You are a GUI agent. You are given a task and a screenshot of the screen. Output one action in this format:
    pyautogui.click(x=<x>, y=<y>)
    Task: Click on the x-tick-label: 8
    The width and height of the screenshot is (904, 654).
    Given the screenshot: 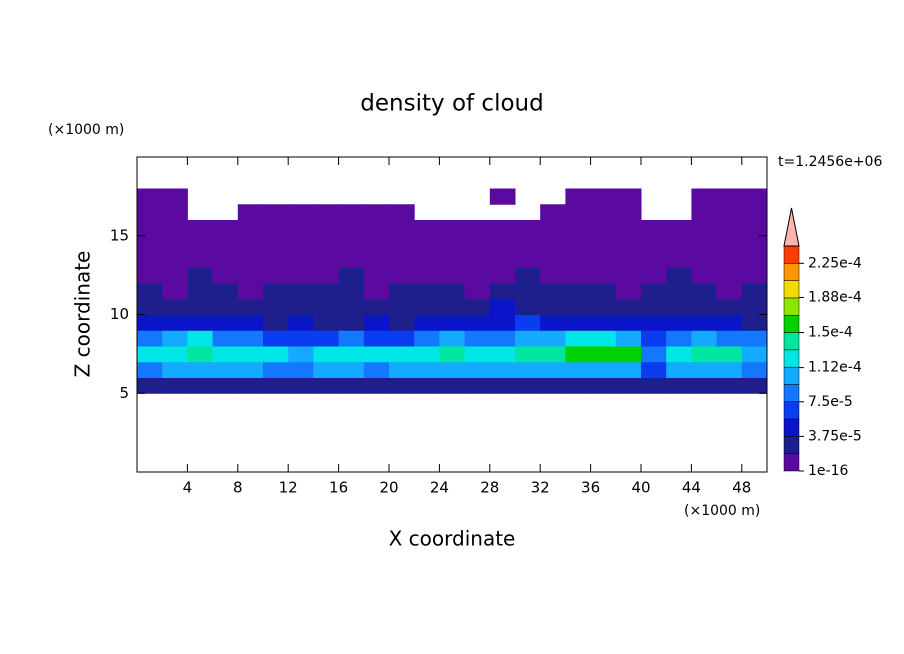 What is the action you would take?
    pyautogui.click(x=238, y=488)
    